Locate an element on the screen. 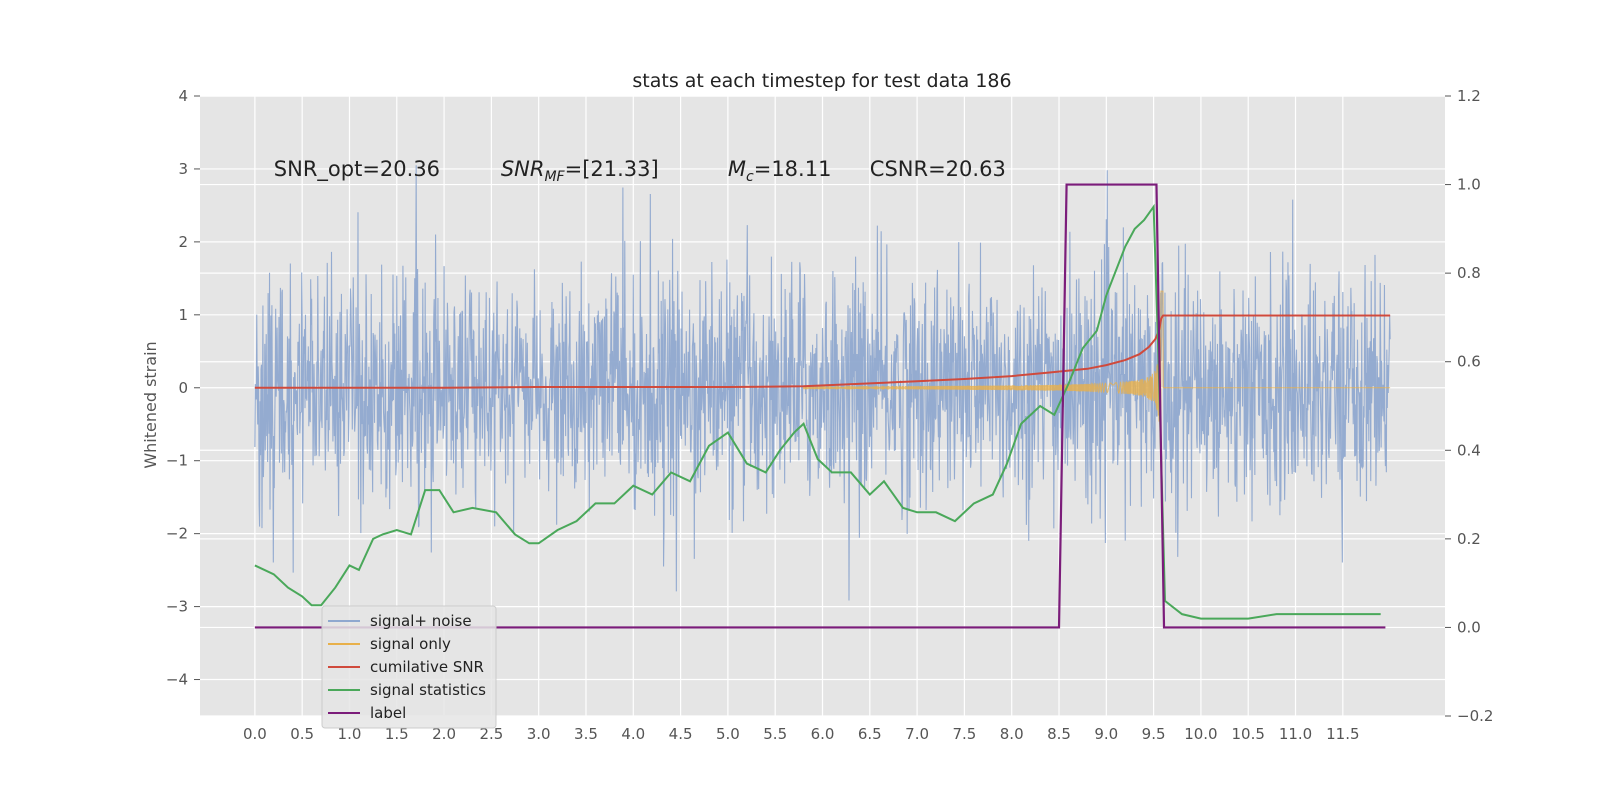  series-signal-only is located at coordinates (1097, 375).